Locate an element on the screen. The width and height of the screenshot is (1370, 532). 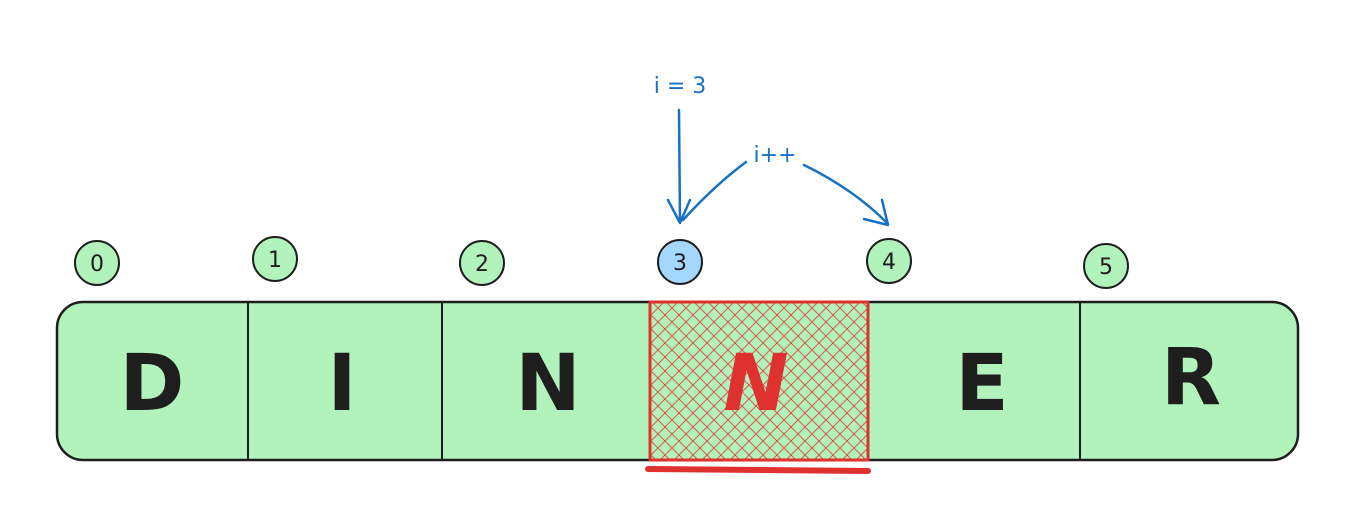
index-label-1: 1 is located at coordinates (275, 260).